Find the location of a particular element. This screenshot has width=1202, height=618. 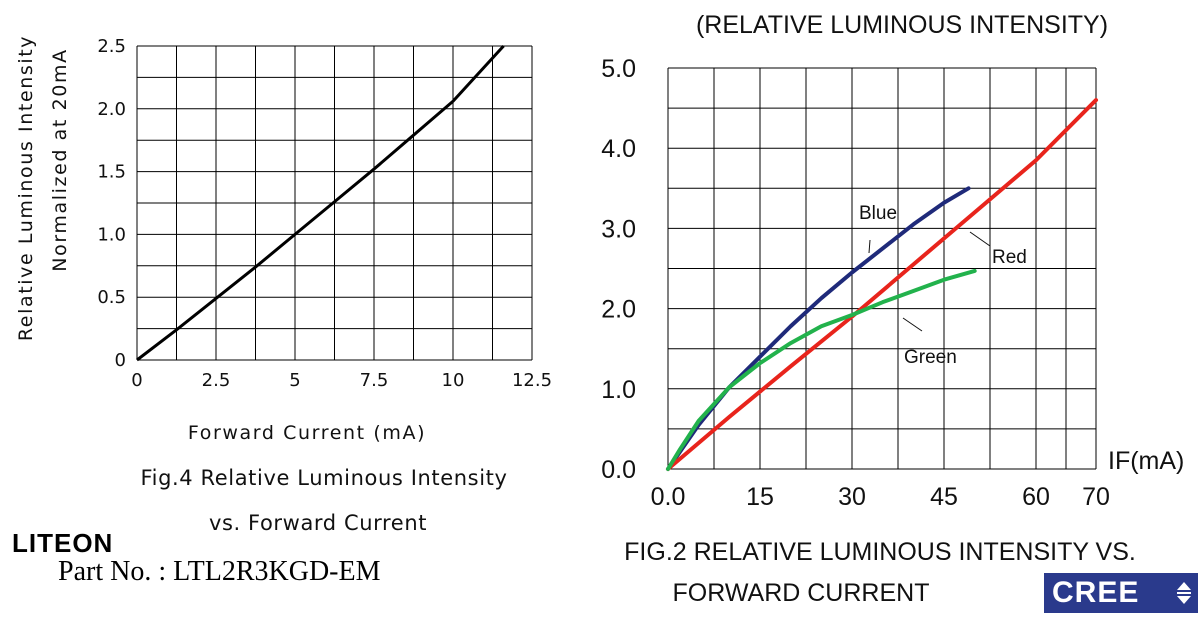

left-x-tick-label: 12.5 is located at coordinates (532, 380).